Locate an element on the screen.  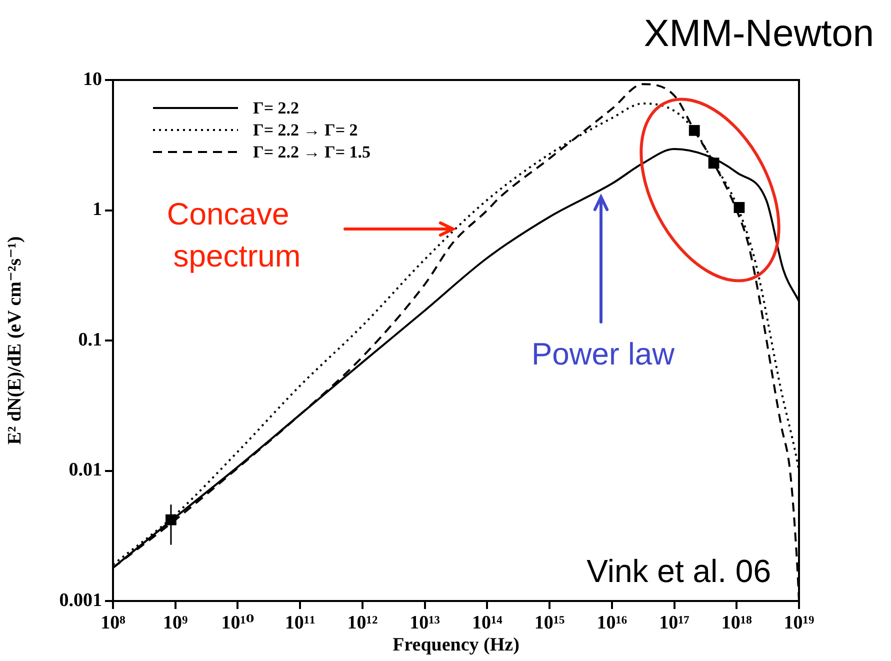
x-tick-label: 10¹⁵ is located at coordinates (550, 623).